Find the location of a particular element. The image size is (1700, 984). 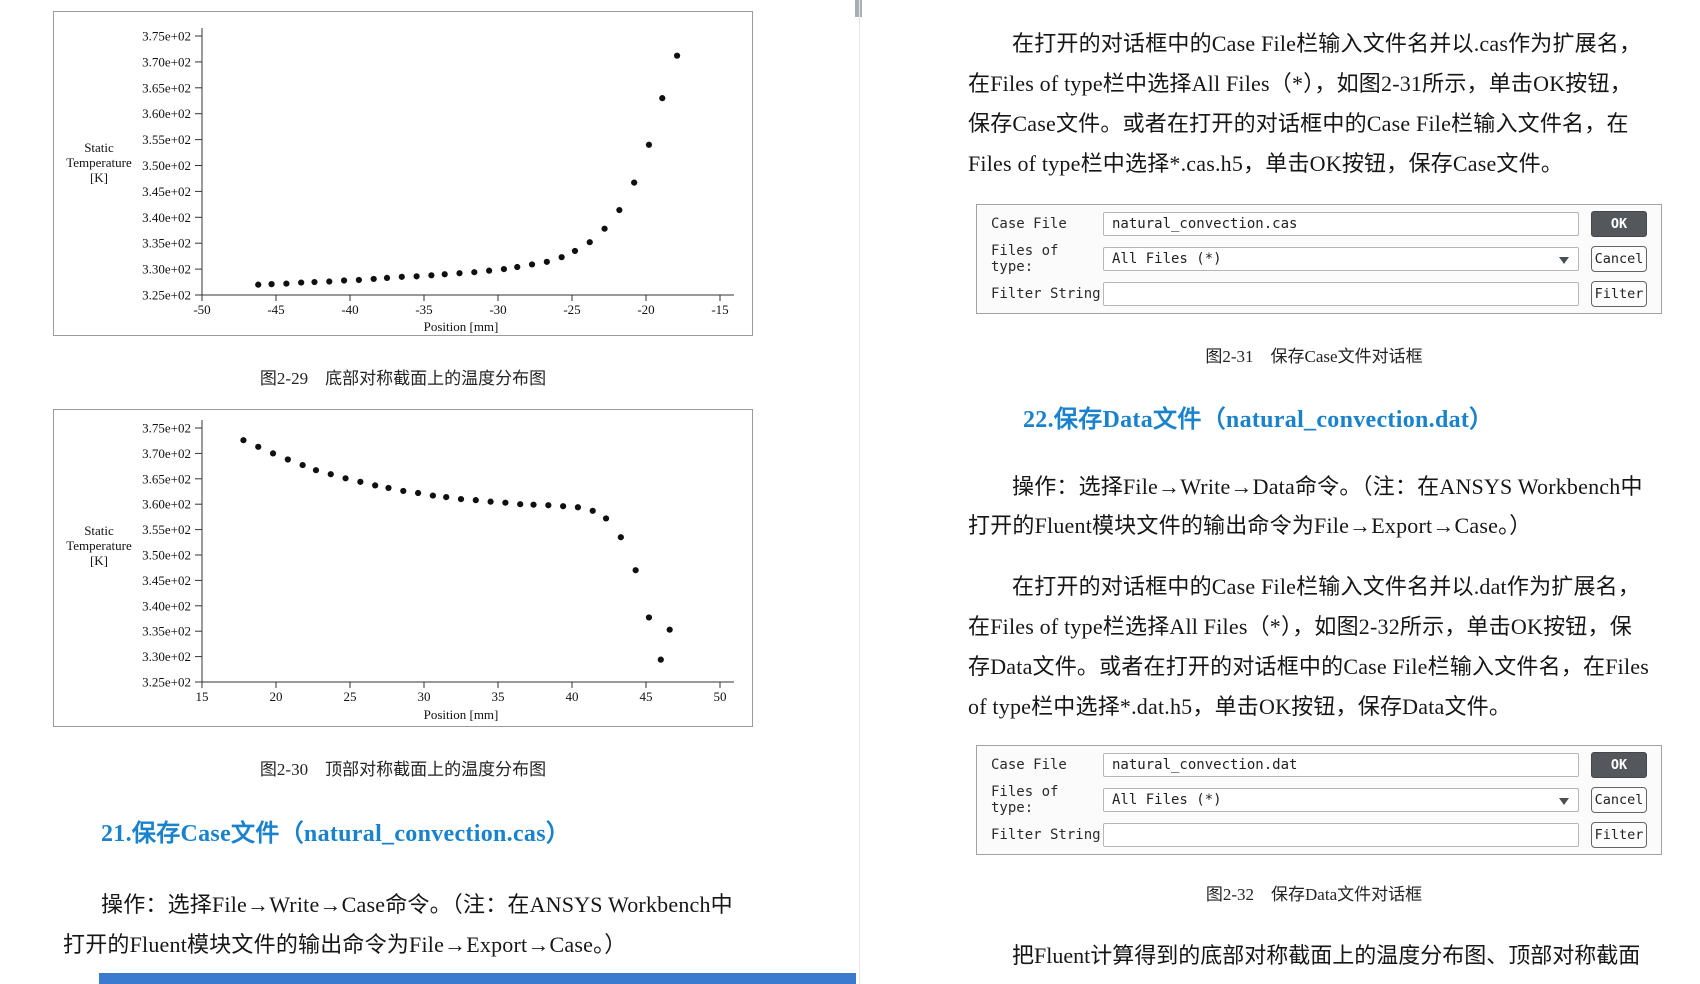

case-file-row: Case File natural_convection.dat OK is located at coordinates (1319, 765).